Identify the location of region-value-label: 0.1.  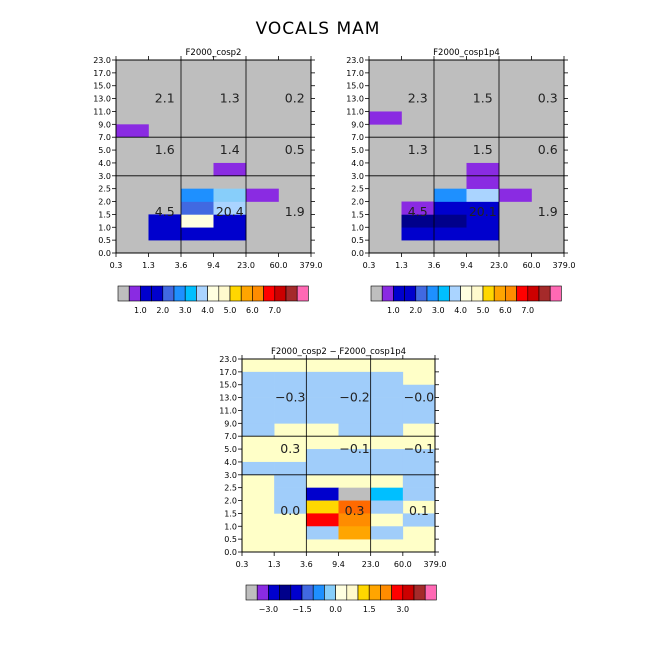
(419, 510).